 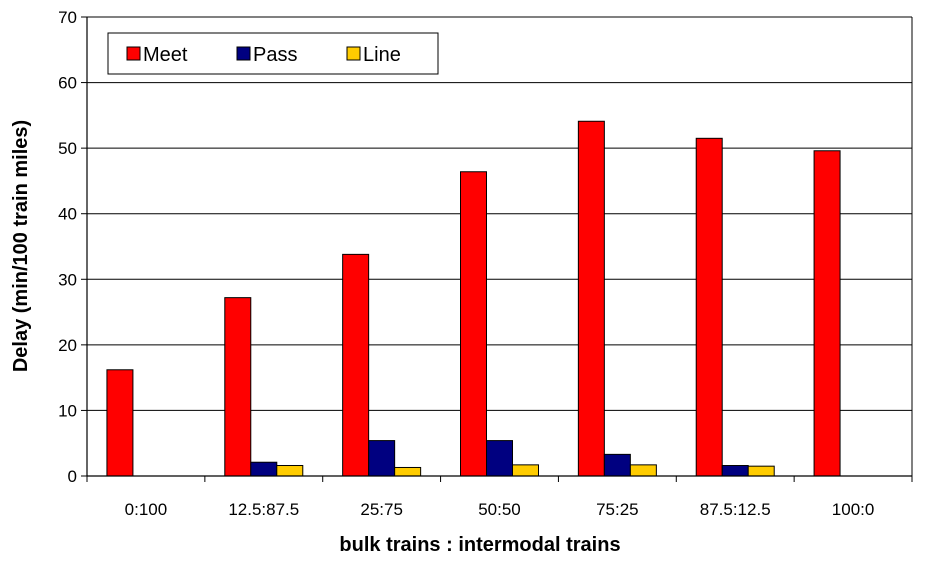 I want to click on y-tick-label: 30, so click(x=67, y=279).